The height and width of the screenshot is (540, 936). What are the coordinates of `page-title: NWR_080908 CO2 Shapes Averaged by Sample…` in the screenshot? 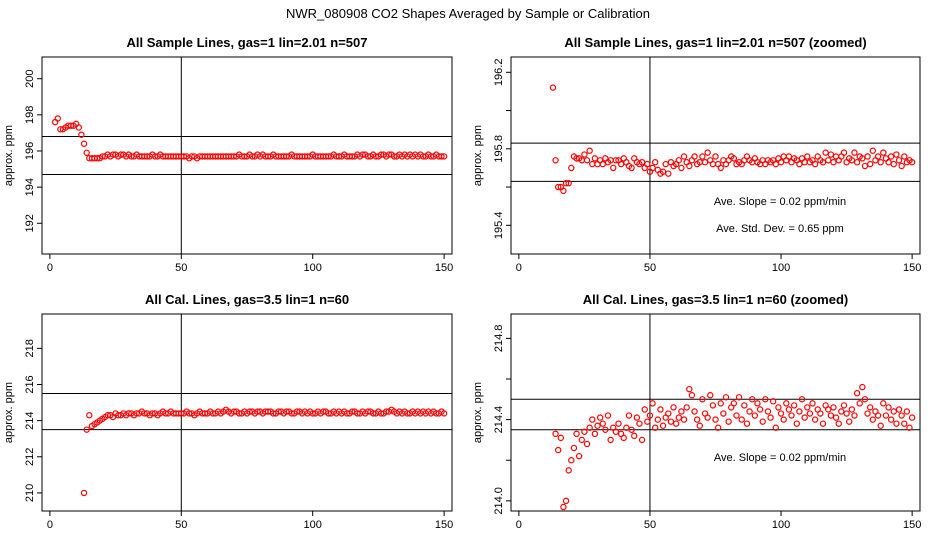 It's located at (468, 13).